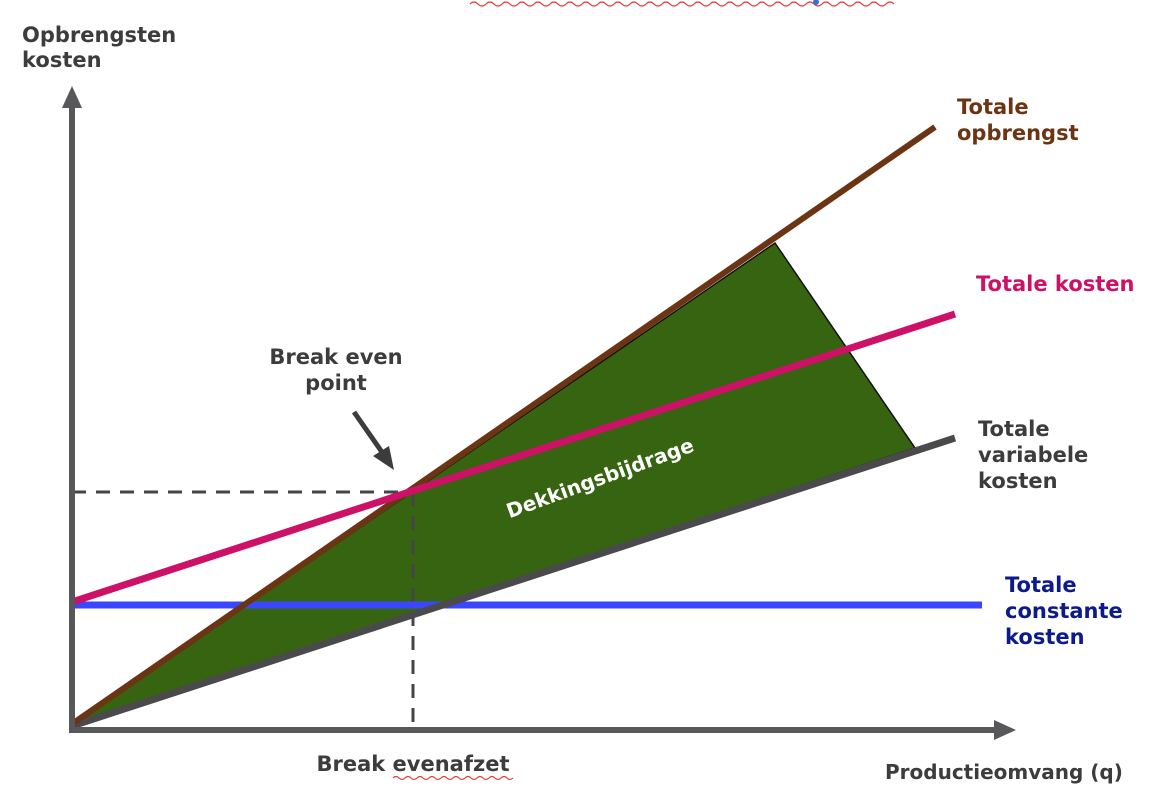  I want to click on break-even-point-label-line1: Break even, so click(335, 357).